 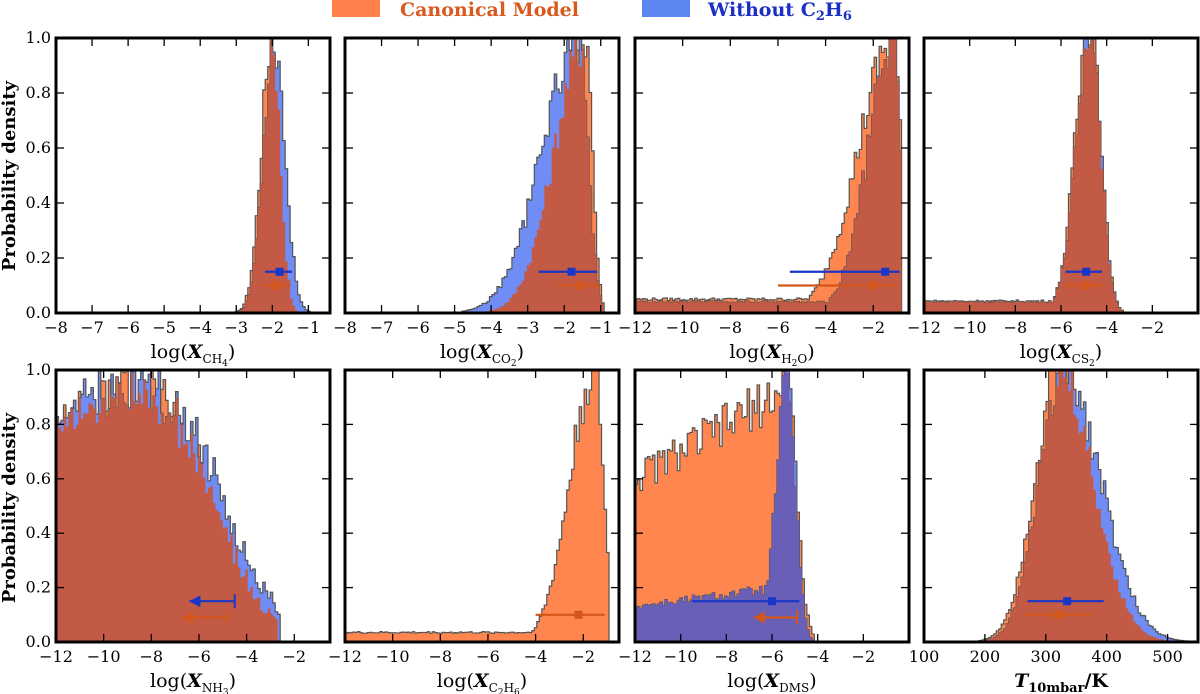 What do you see at coordinates (772, 601) in the screenshot?
I see `median-marker-without-dms` at bounding box center [772, 601].